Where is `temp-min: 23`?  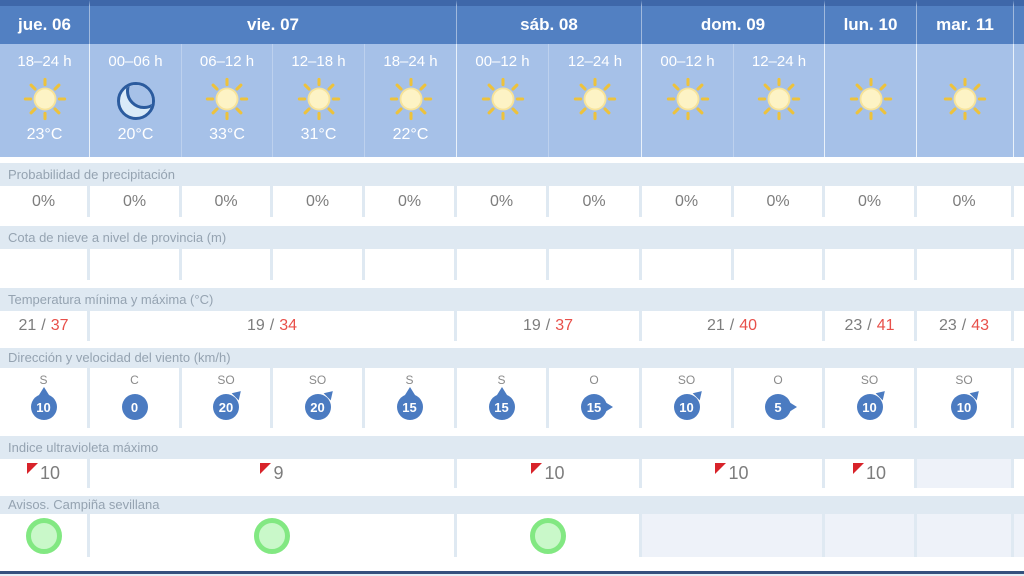 temp-min: 23 is located at coordinates (947, 325).